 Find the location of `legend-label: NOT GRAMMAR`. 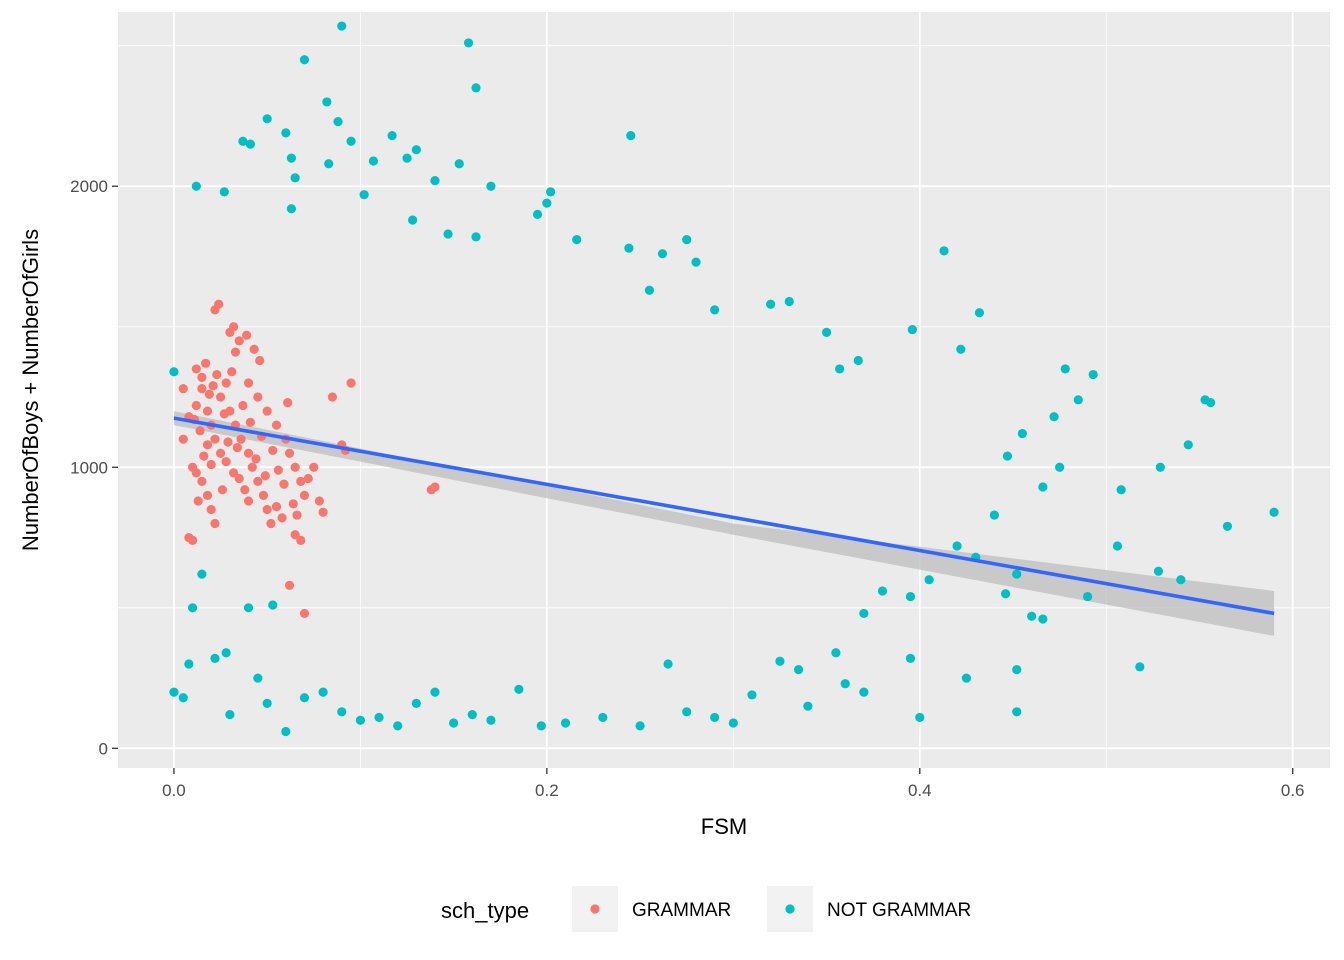

legend-label: NOT GRAMMAR is located at coordinates (899, 910).